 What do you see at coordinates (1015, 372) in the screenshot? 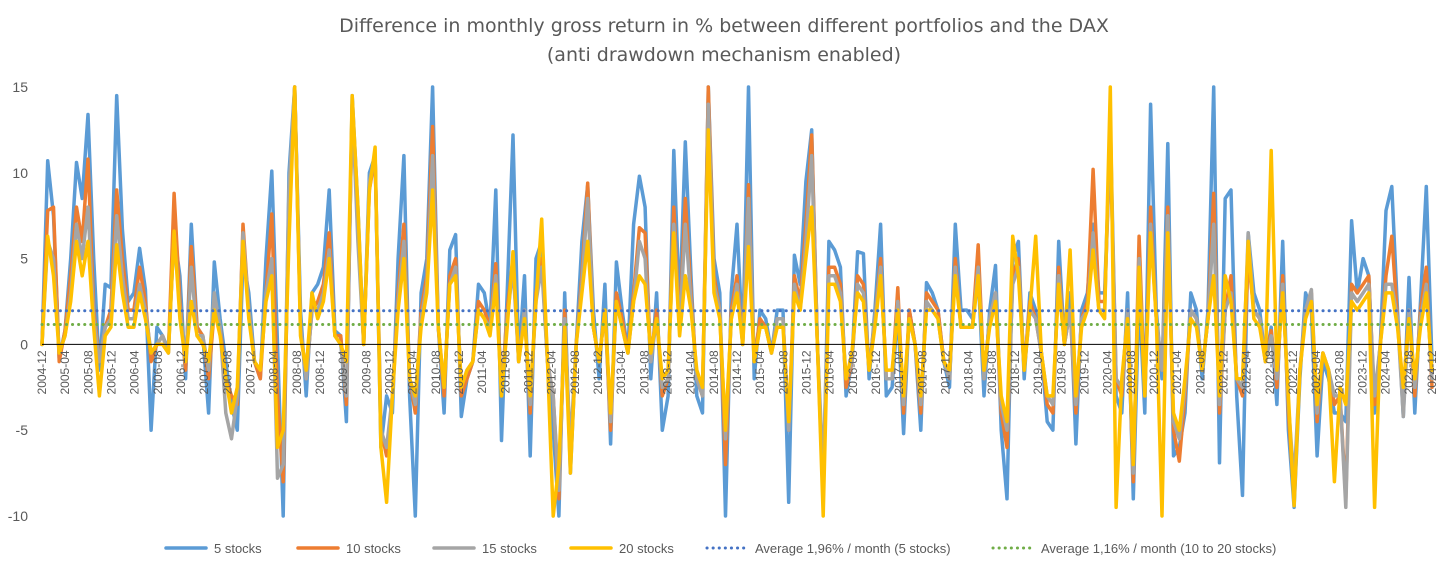
I see `x-tick-label: 2018-12` at bounding box center [1015, 372].